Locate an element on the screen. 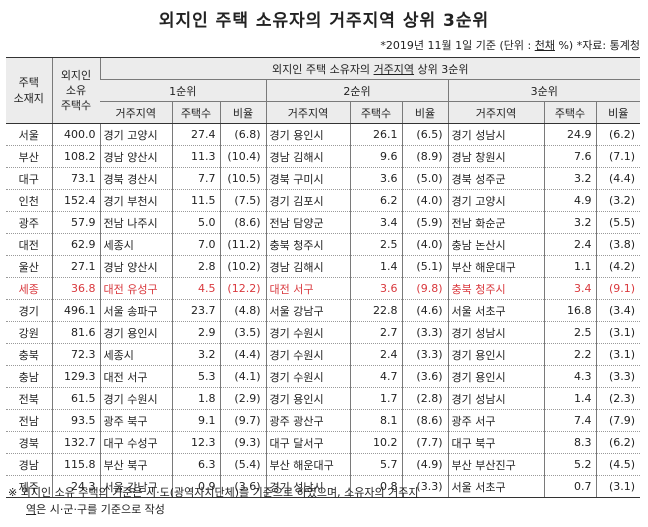  row-region: 대전 is located at coordinates (29, 244).